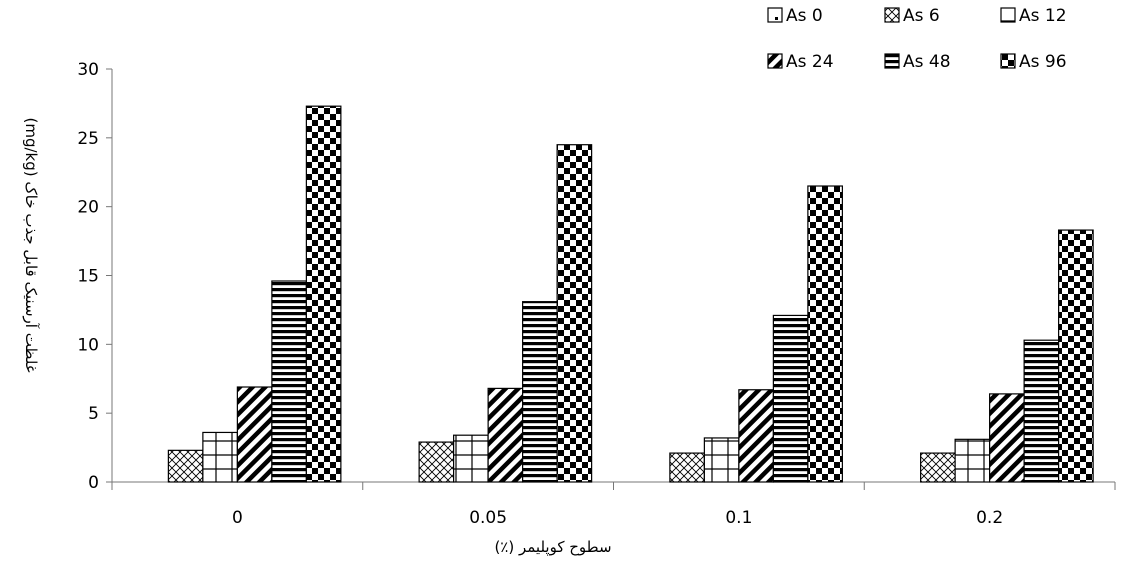 The height and width of the screenshot is (563, 1138). Describe the element at coordinates (927, 62) in the screenshot. I see `legend-label-as-48: As 48` at that location.